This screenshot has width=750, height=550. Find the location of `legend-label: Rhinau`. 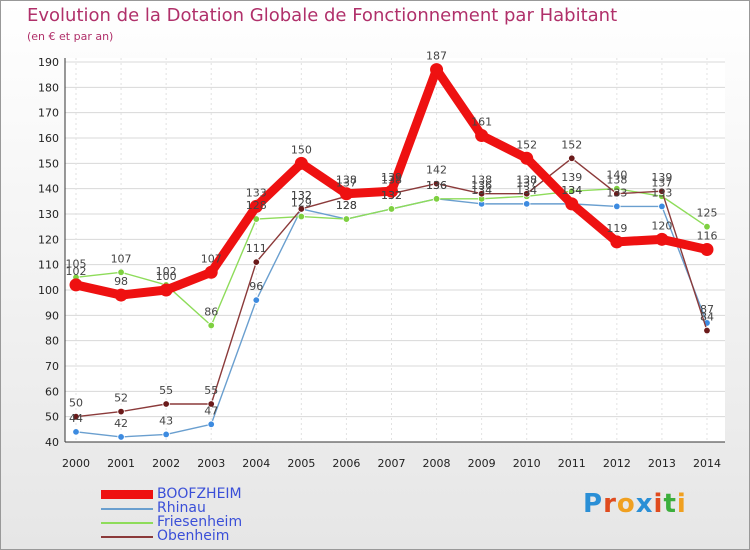

legend-label: Rhinau is located at coordinates (181, 508).